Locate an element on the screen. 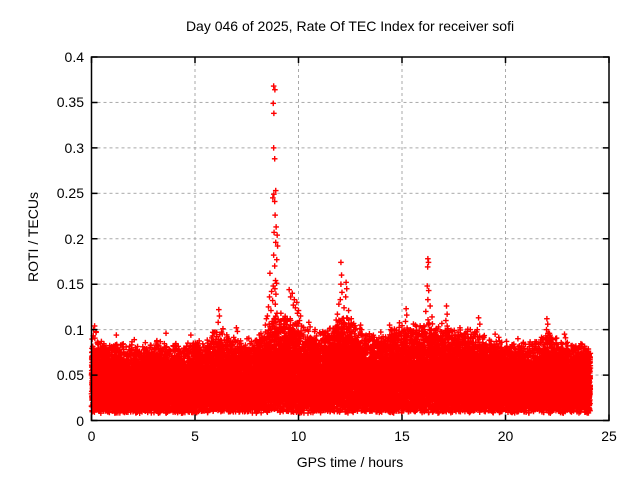  y-tick-label-0: 0 is located at coordinates (80, 420).